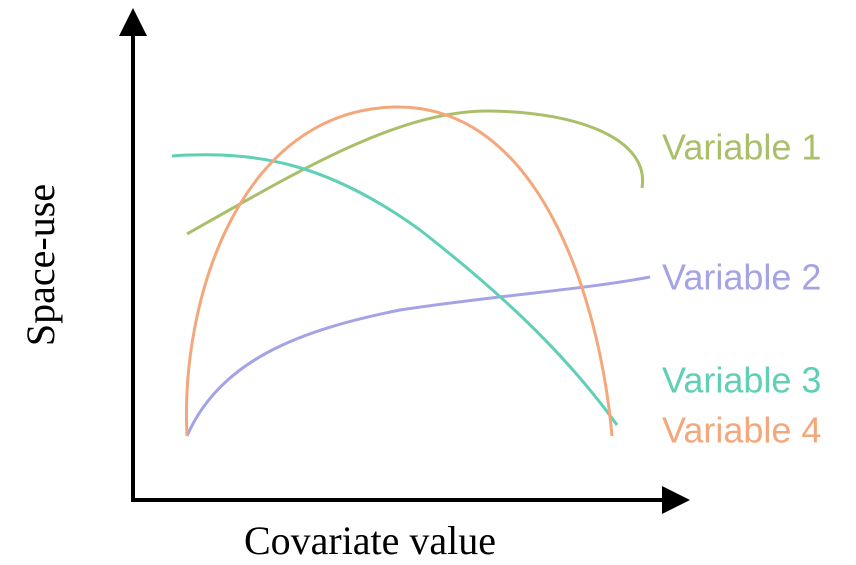  I want to click on curve, so click(415, 172).